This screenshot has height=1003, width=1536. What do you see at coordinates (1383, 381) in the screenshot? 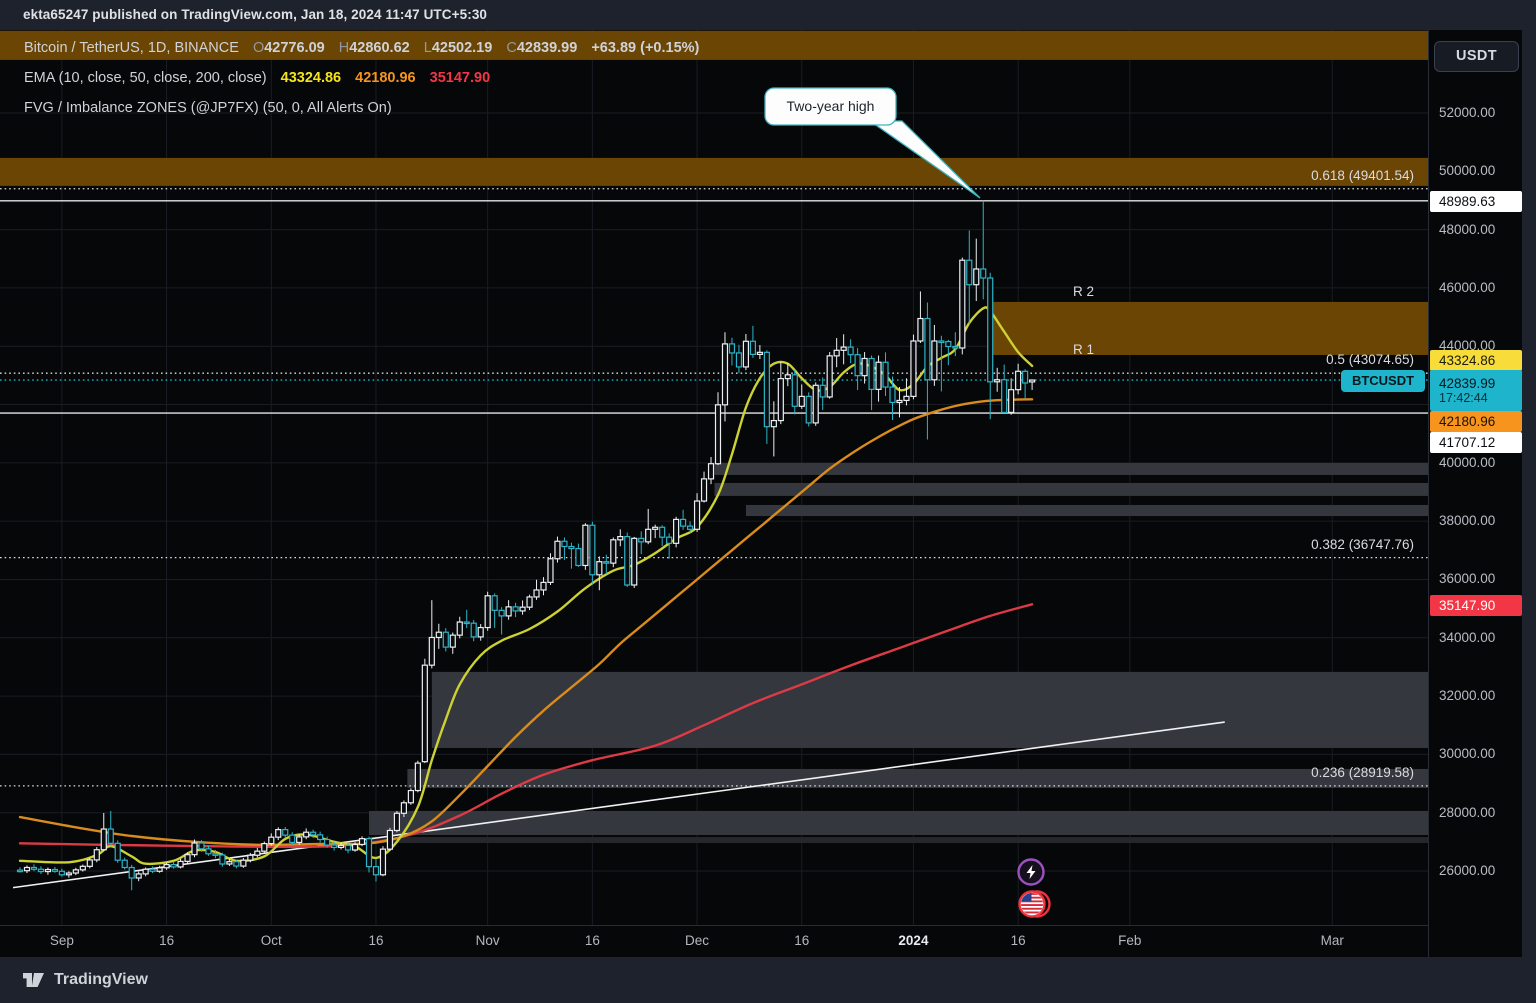
I see `symbol-price-label: BTCUSDT` at bounding box center [1383, 381].